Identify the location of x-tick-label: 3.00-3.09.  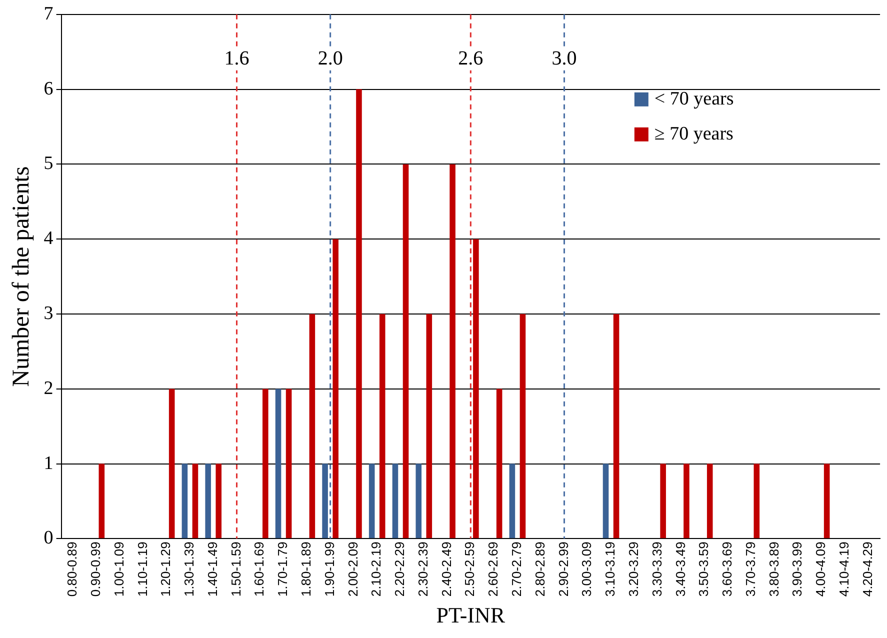
(586, 569).